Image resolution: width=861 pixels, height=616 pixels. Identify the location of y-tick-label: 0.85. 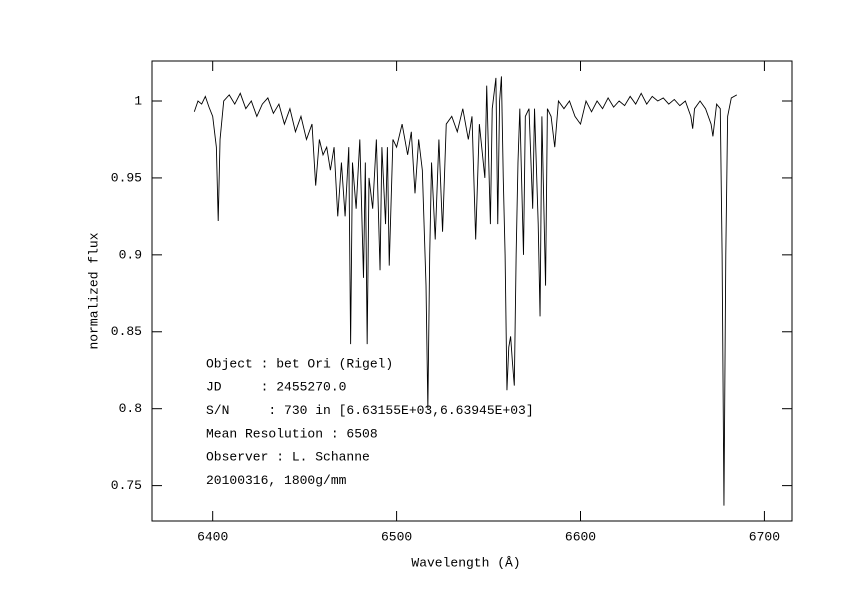
(126, 331).